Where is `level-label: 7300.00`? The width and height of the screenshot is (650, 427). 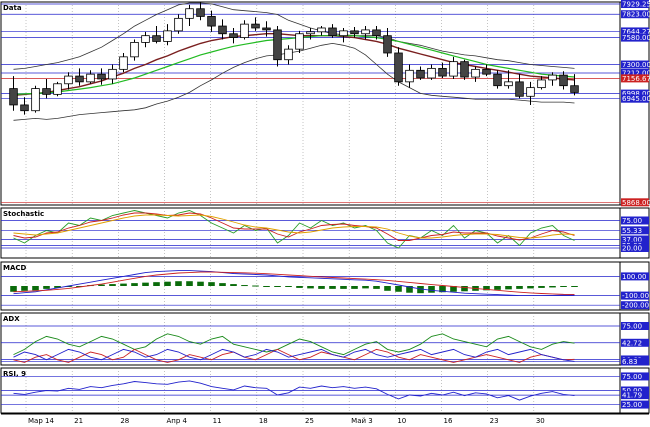
level-label: 7300.00 is located at coordinates (636, 65).